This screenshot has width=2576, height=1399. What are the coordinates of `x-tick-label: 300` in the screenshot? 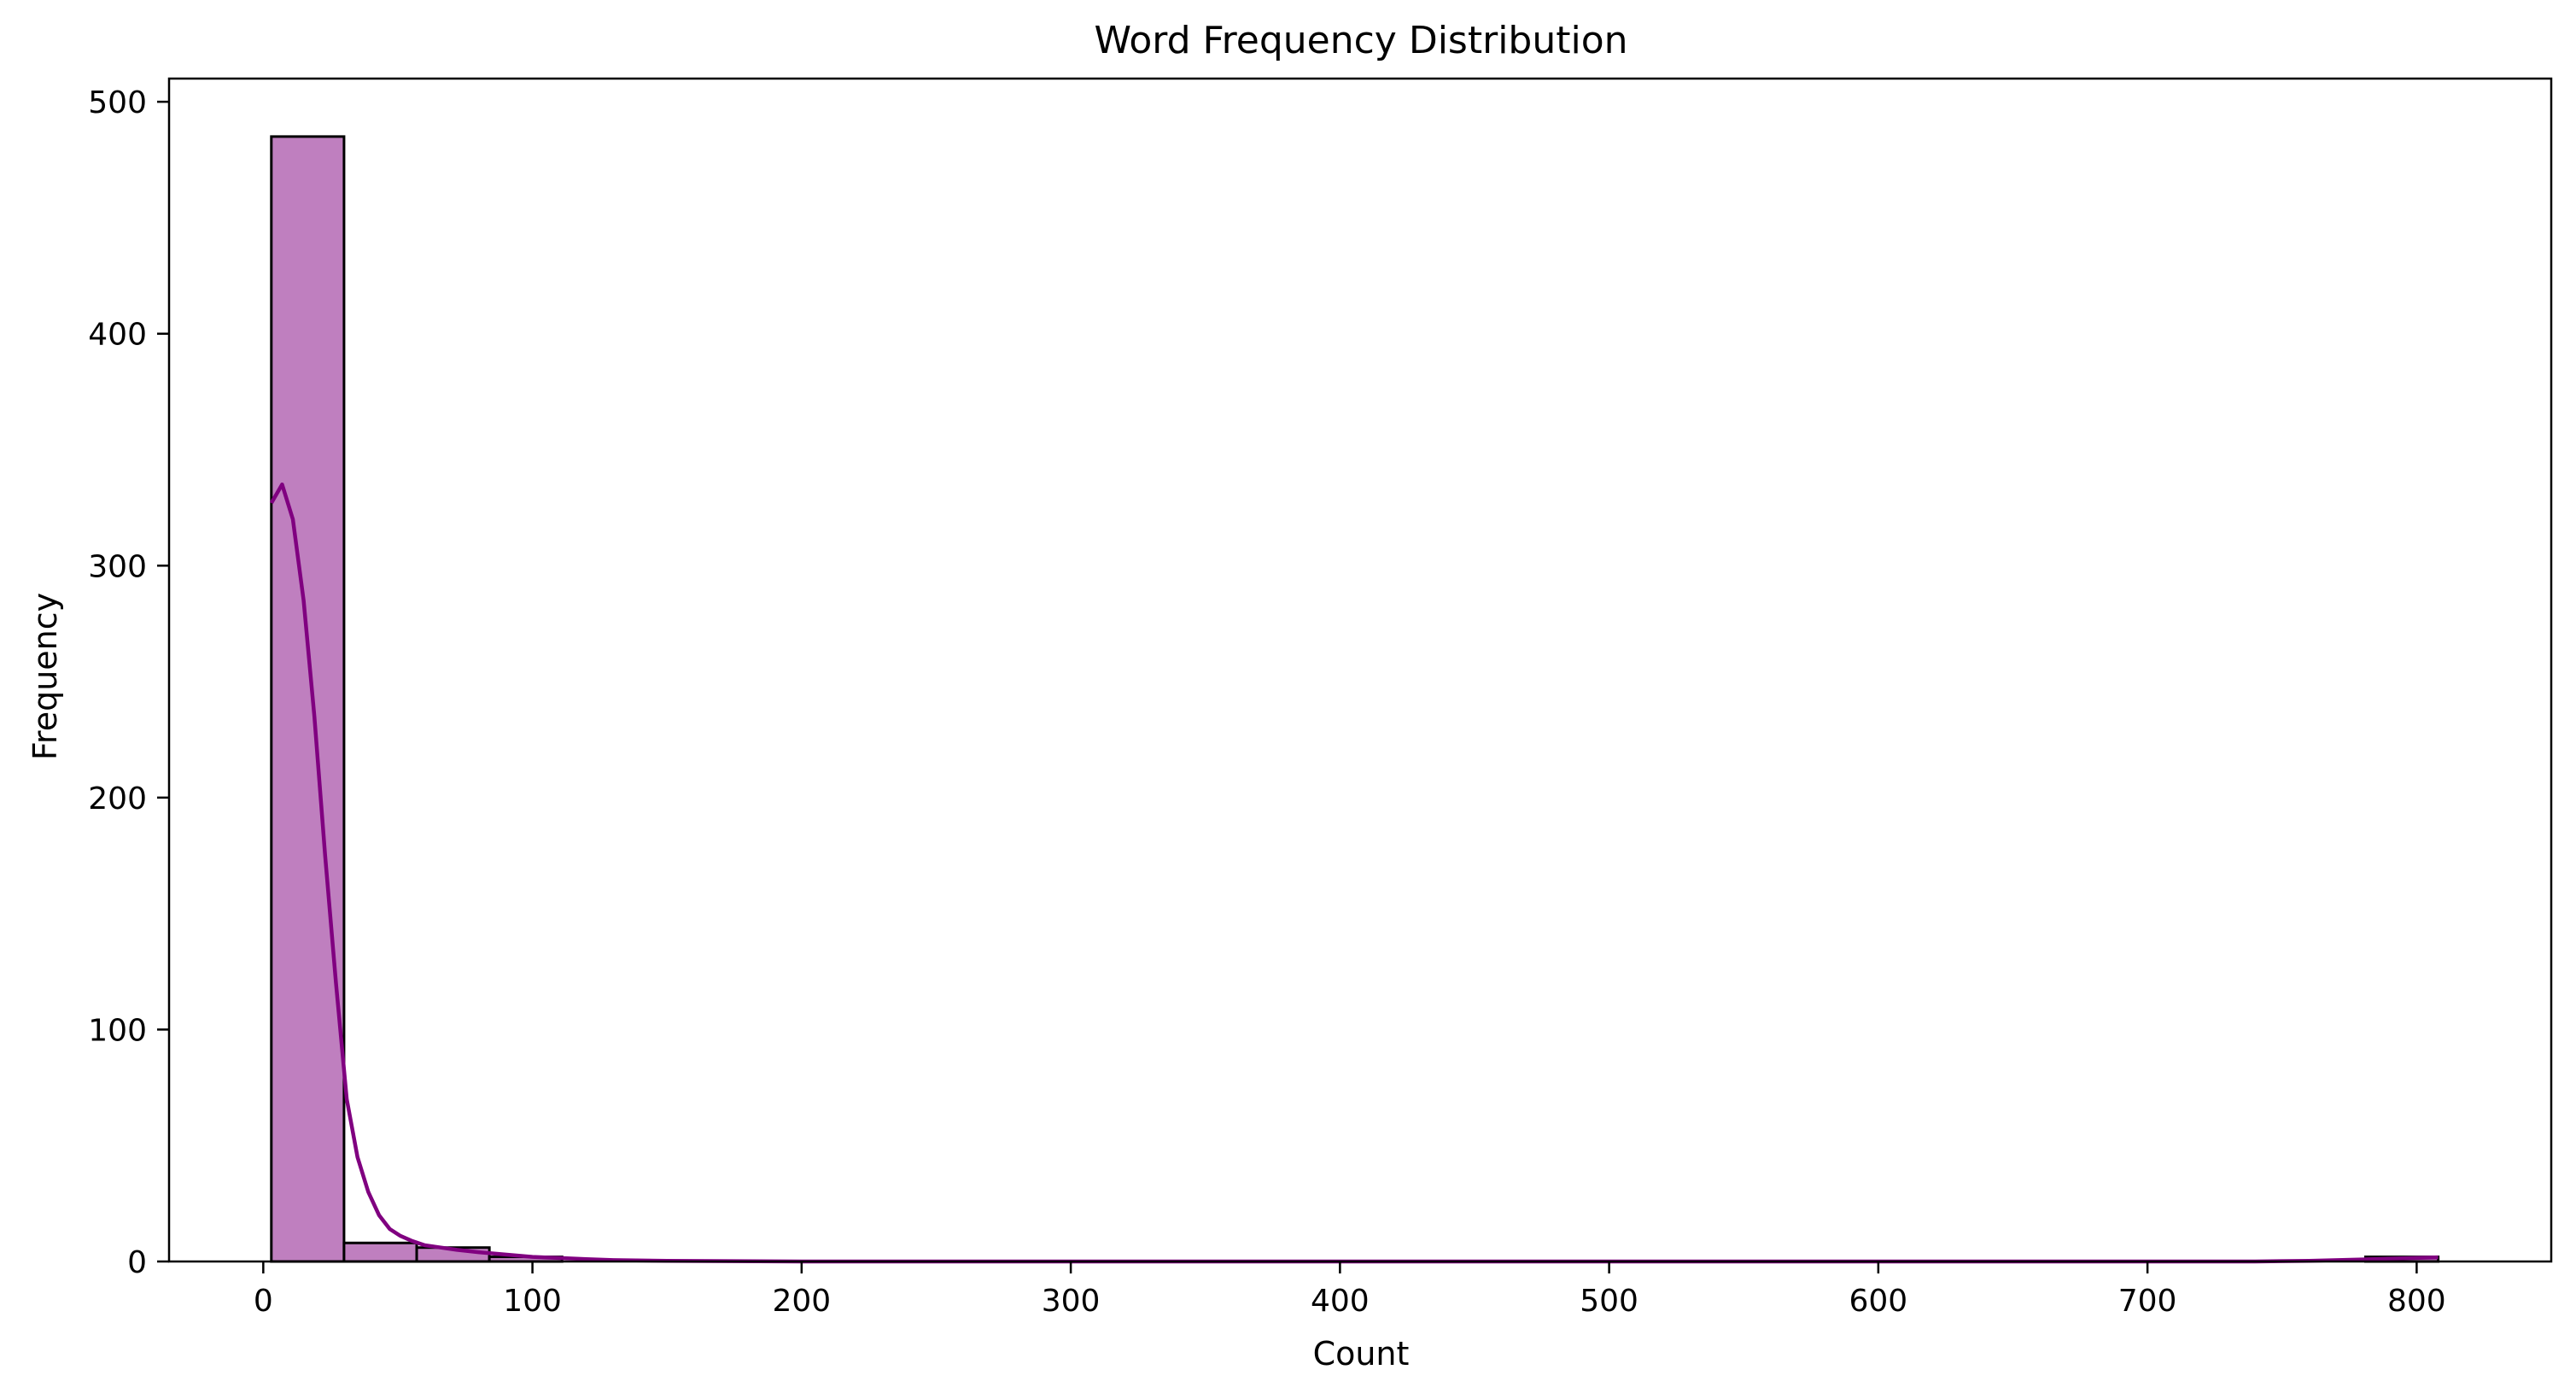 It's located at (1071, 1301).